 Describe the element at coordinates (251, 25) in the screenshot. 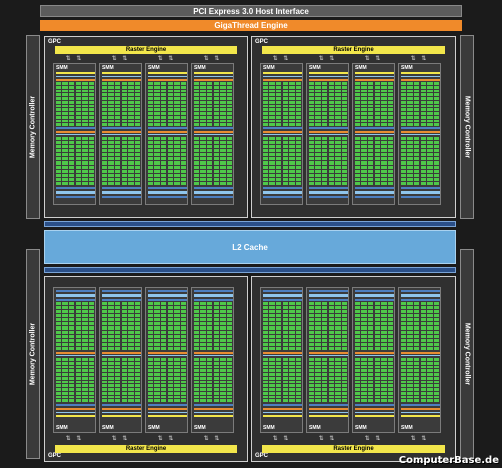

I see `gigathread-engine: GigaThread Engine` at that location.